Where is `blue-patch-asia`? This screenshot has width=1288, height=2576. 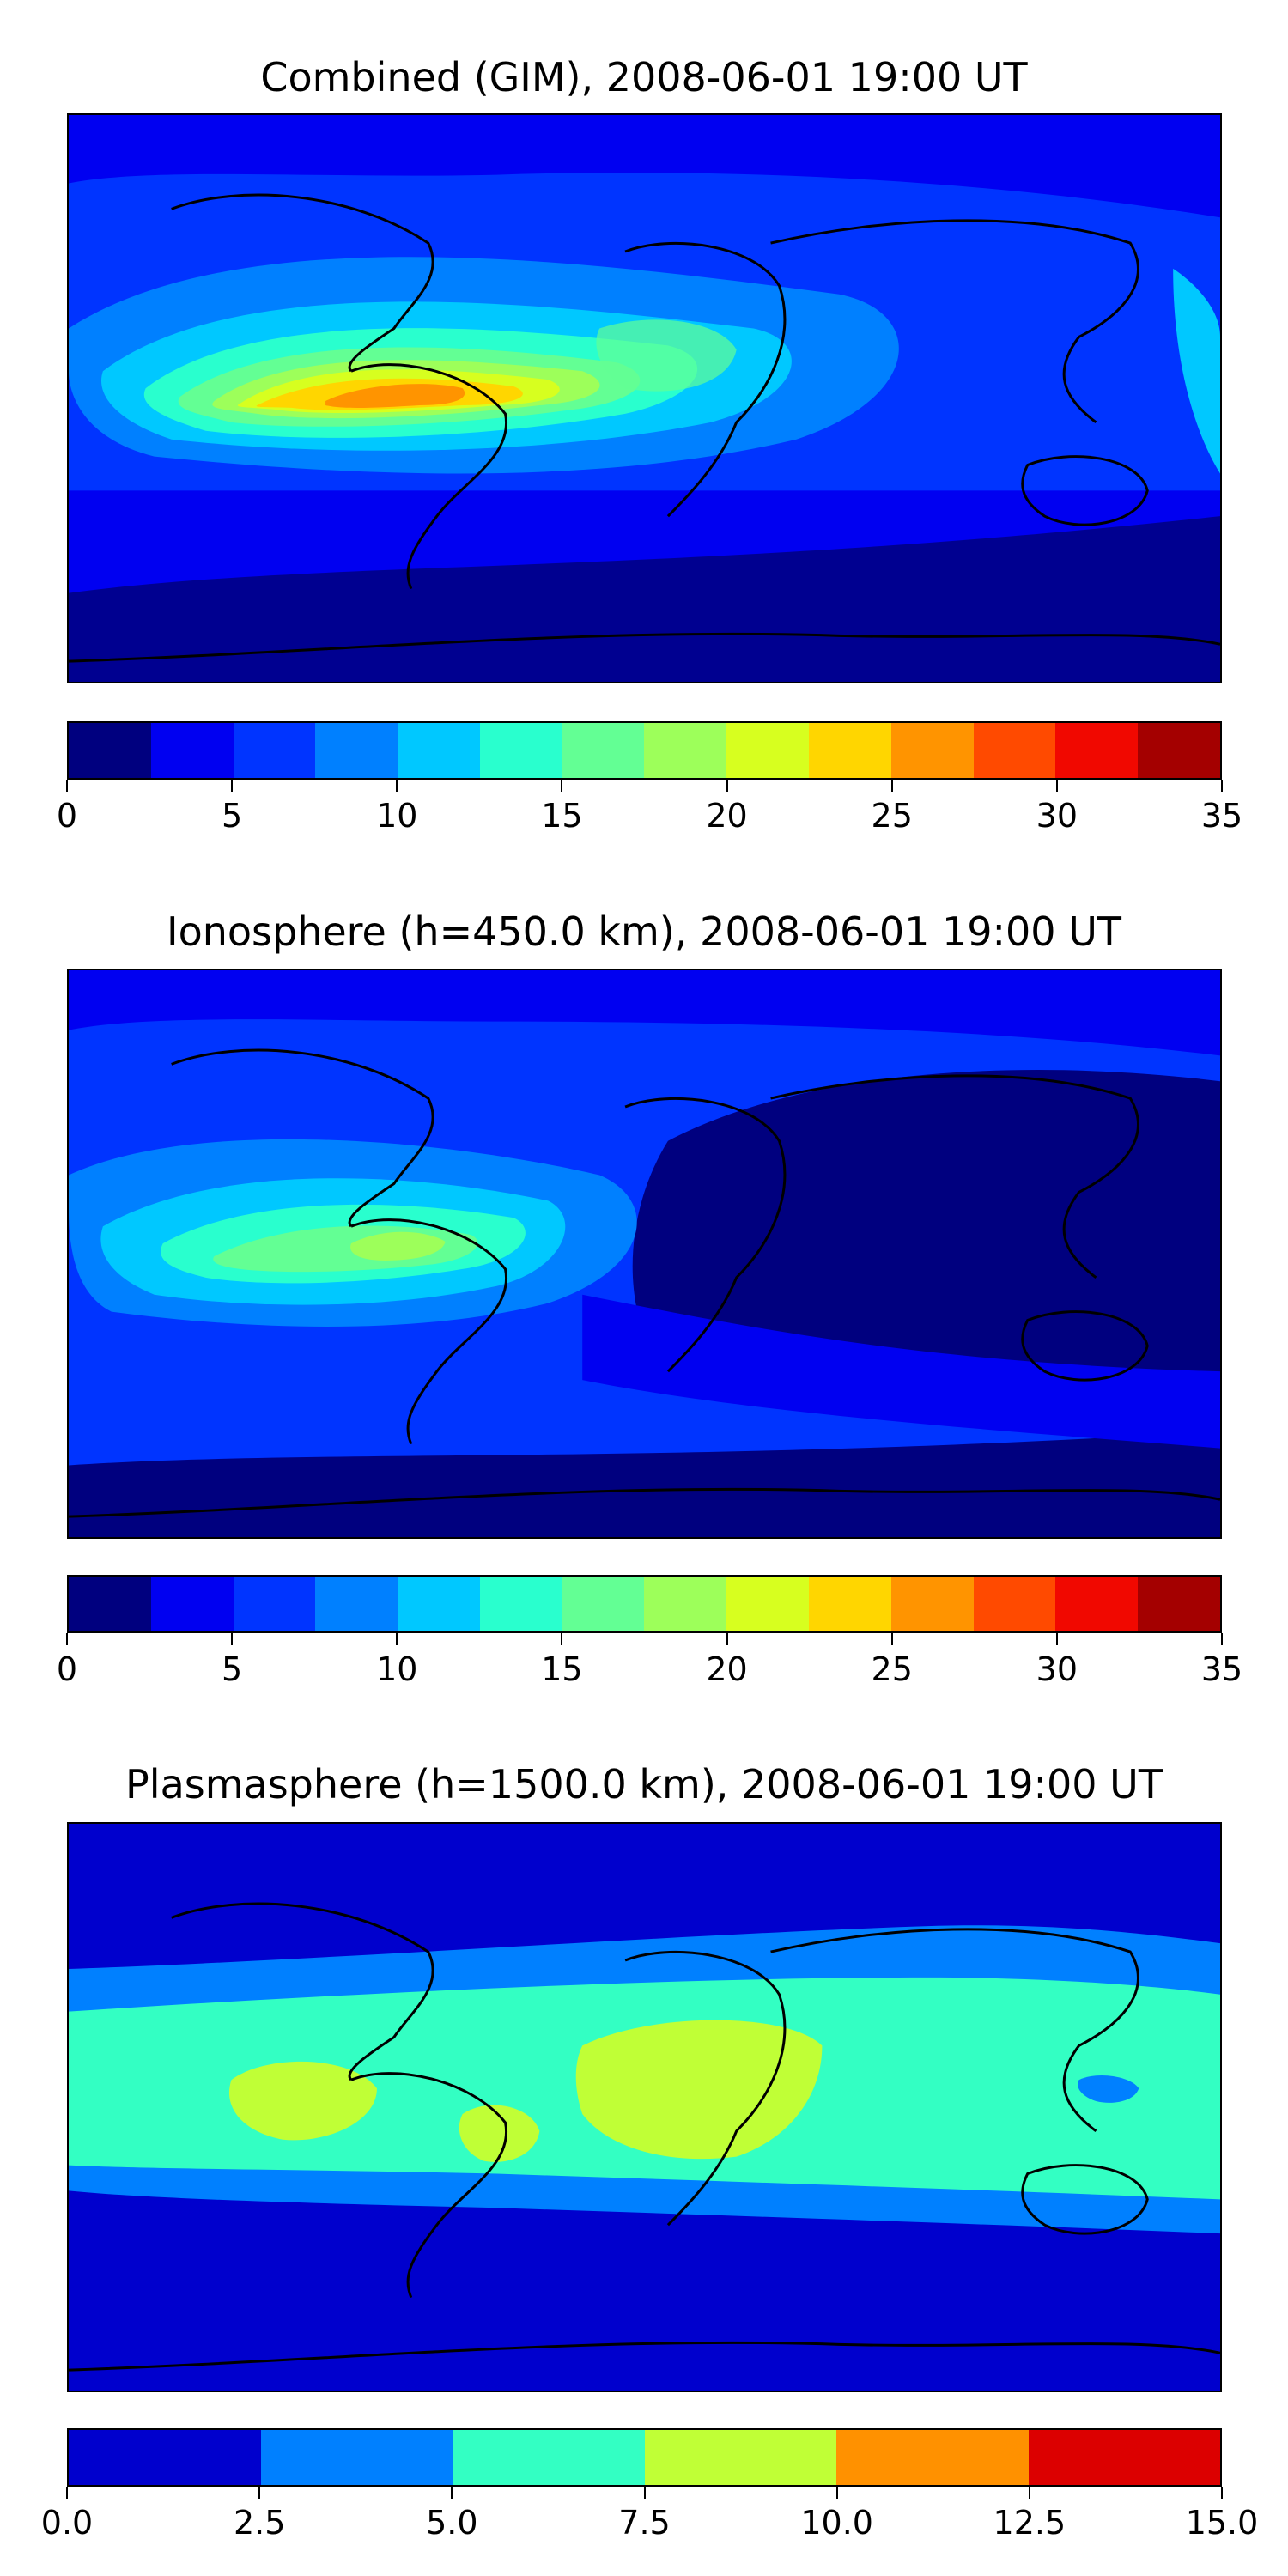 blue-patch-asia is located at coordinates (1108, 2089).